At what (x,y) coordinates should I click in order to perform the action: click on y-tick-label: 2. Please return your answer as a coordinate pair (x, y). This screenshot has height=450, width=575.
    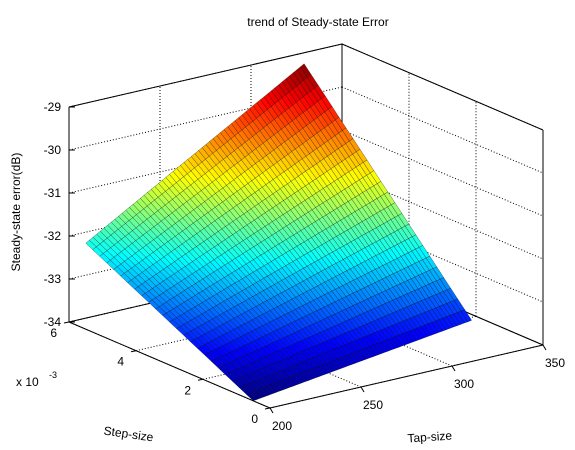
    Looking at the image, I should click on (187, 390).